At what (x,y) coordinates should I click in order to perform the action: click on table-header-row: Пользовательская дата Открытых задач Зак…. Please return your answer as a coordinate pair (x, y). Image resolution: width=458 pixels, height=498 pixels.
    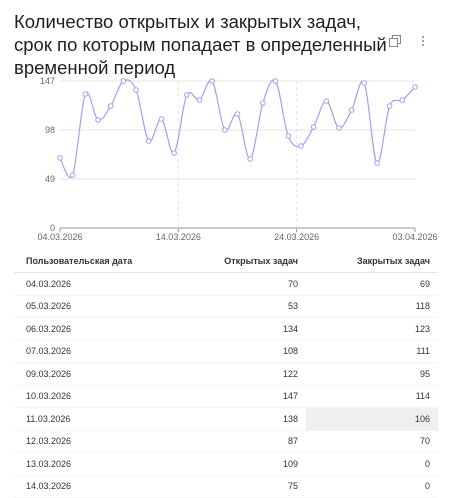
    Looking at the image, I should click on (226, 261).